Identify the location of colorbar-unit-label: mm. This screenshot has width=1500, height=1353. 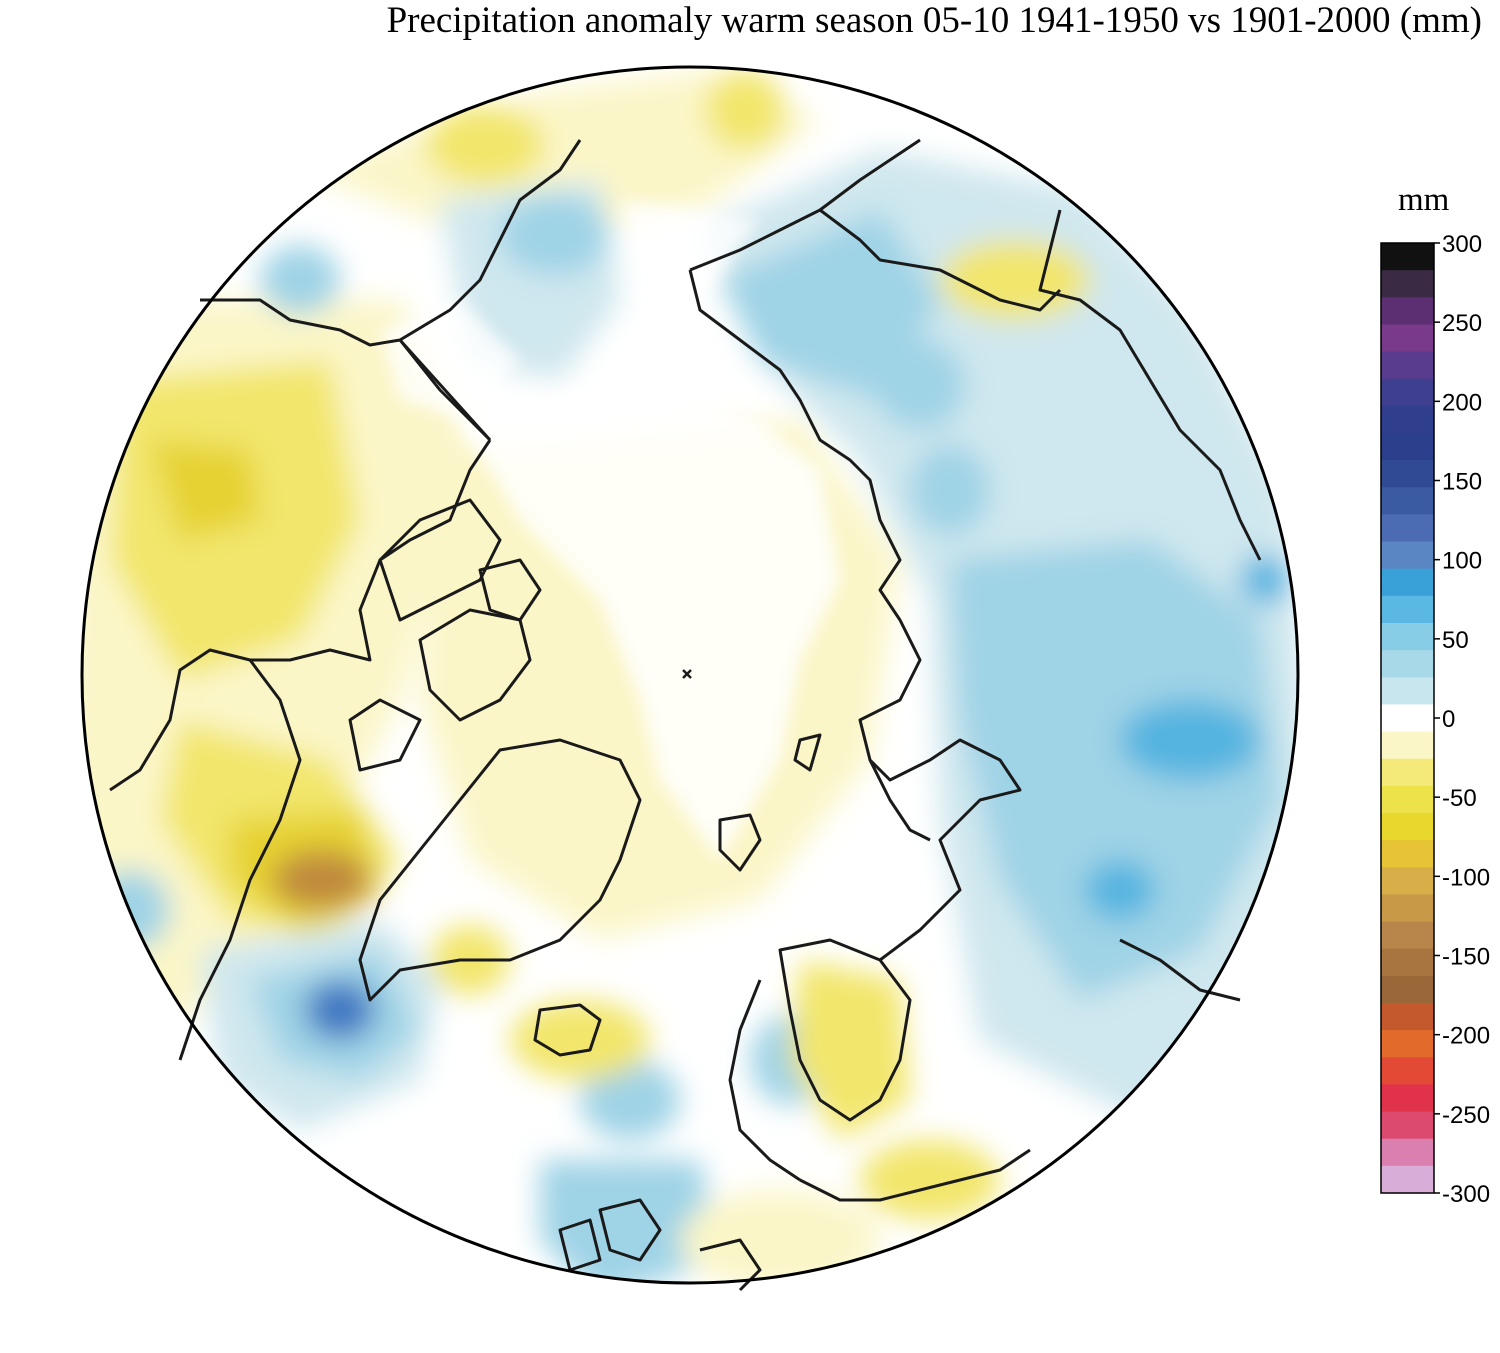
(1424, 200).